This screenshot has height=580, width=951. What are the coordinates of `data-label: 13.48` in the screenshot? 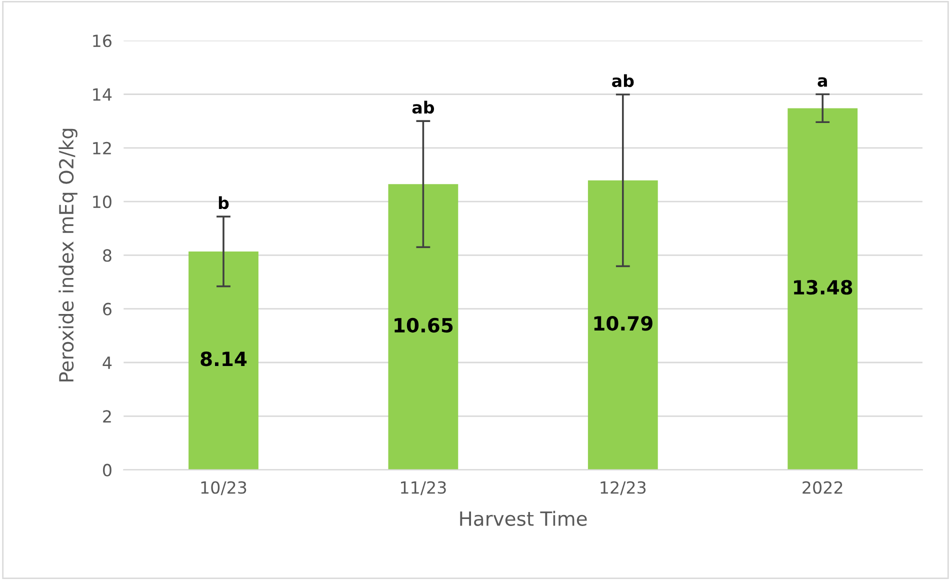 It's located at (823, 287).